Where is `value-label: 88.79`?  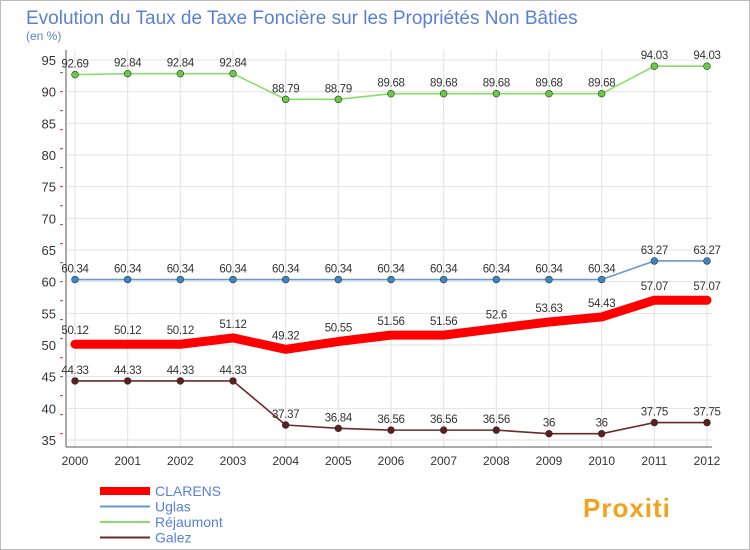 value-label: 88.79 is located at coordinates (338, 89).